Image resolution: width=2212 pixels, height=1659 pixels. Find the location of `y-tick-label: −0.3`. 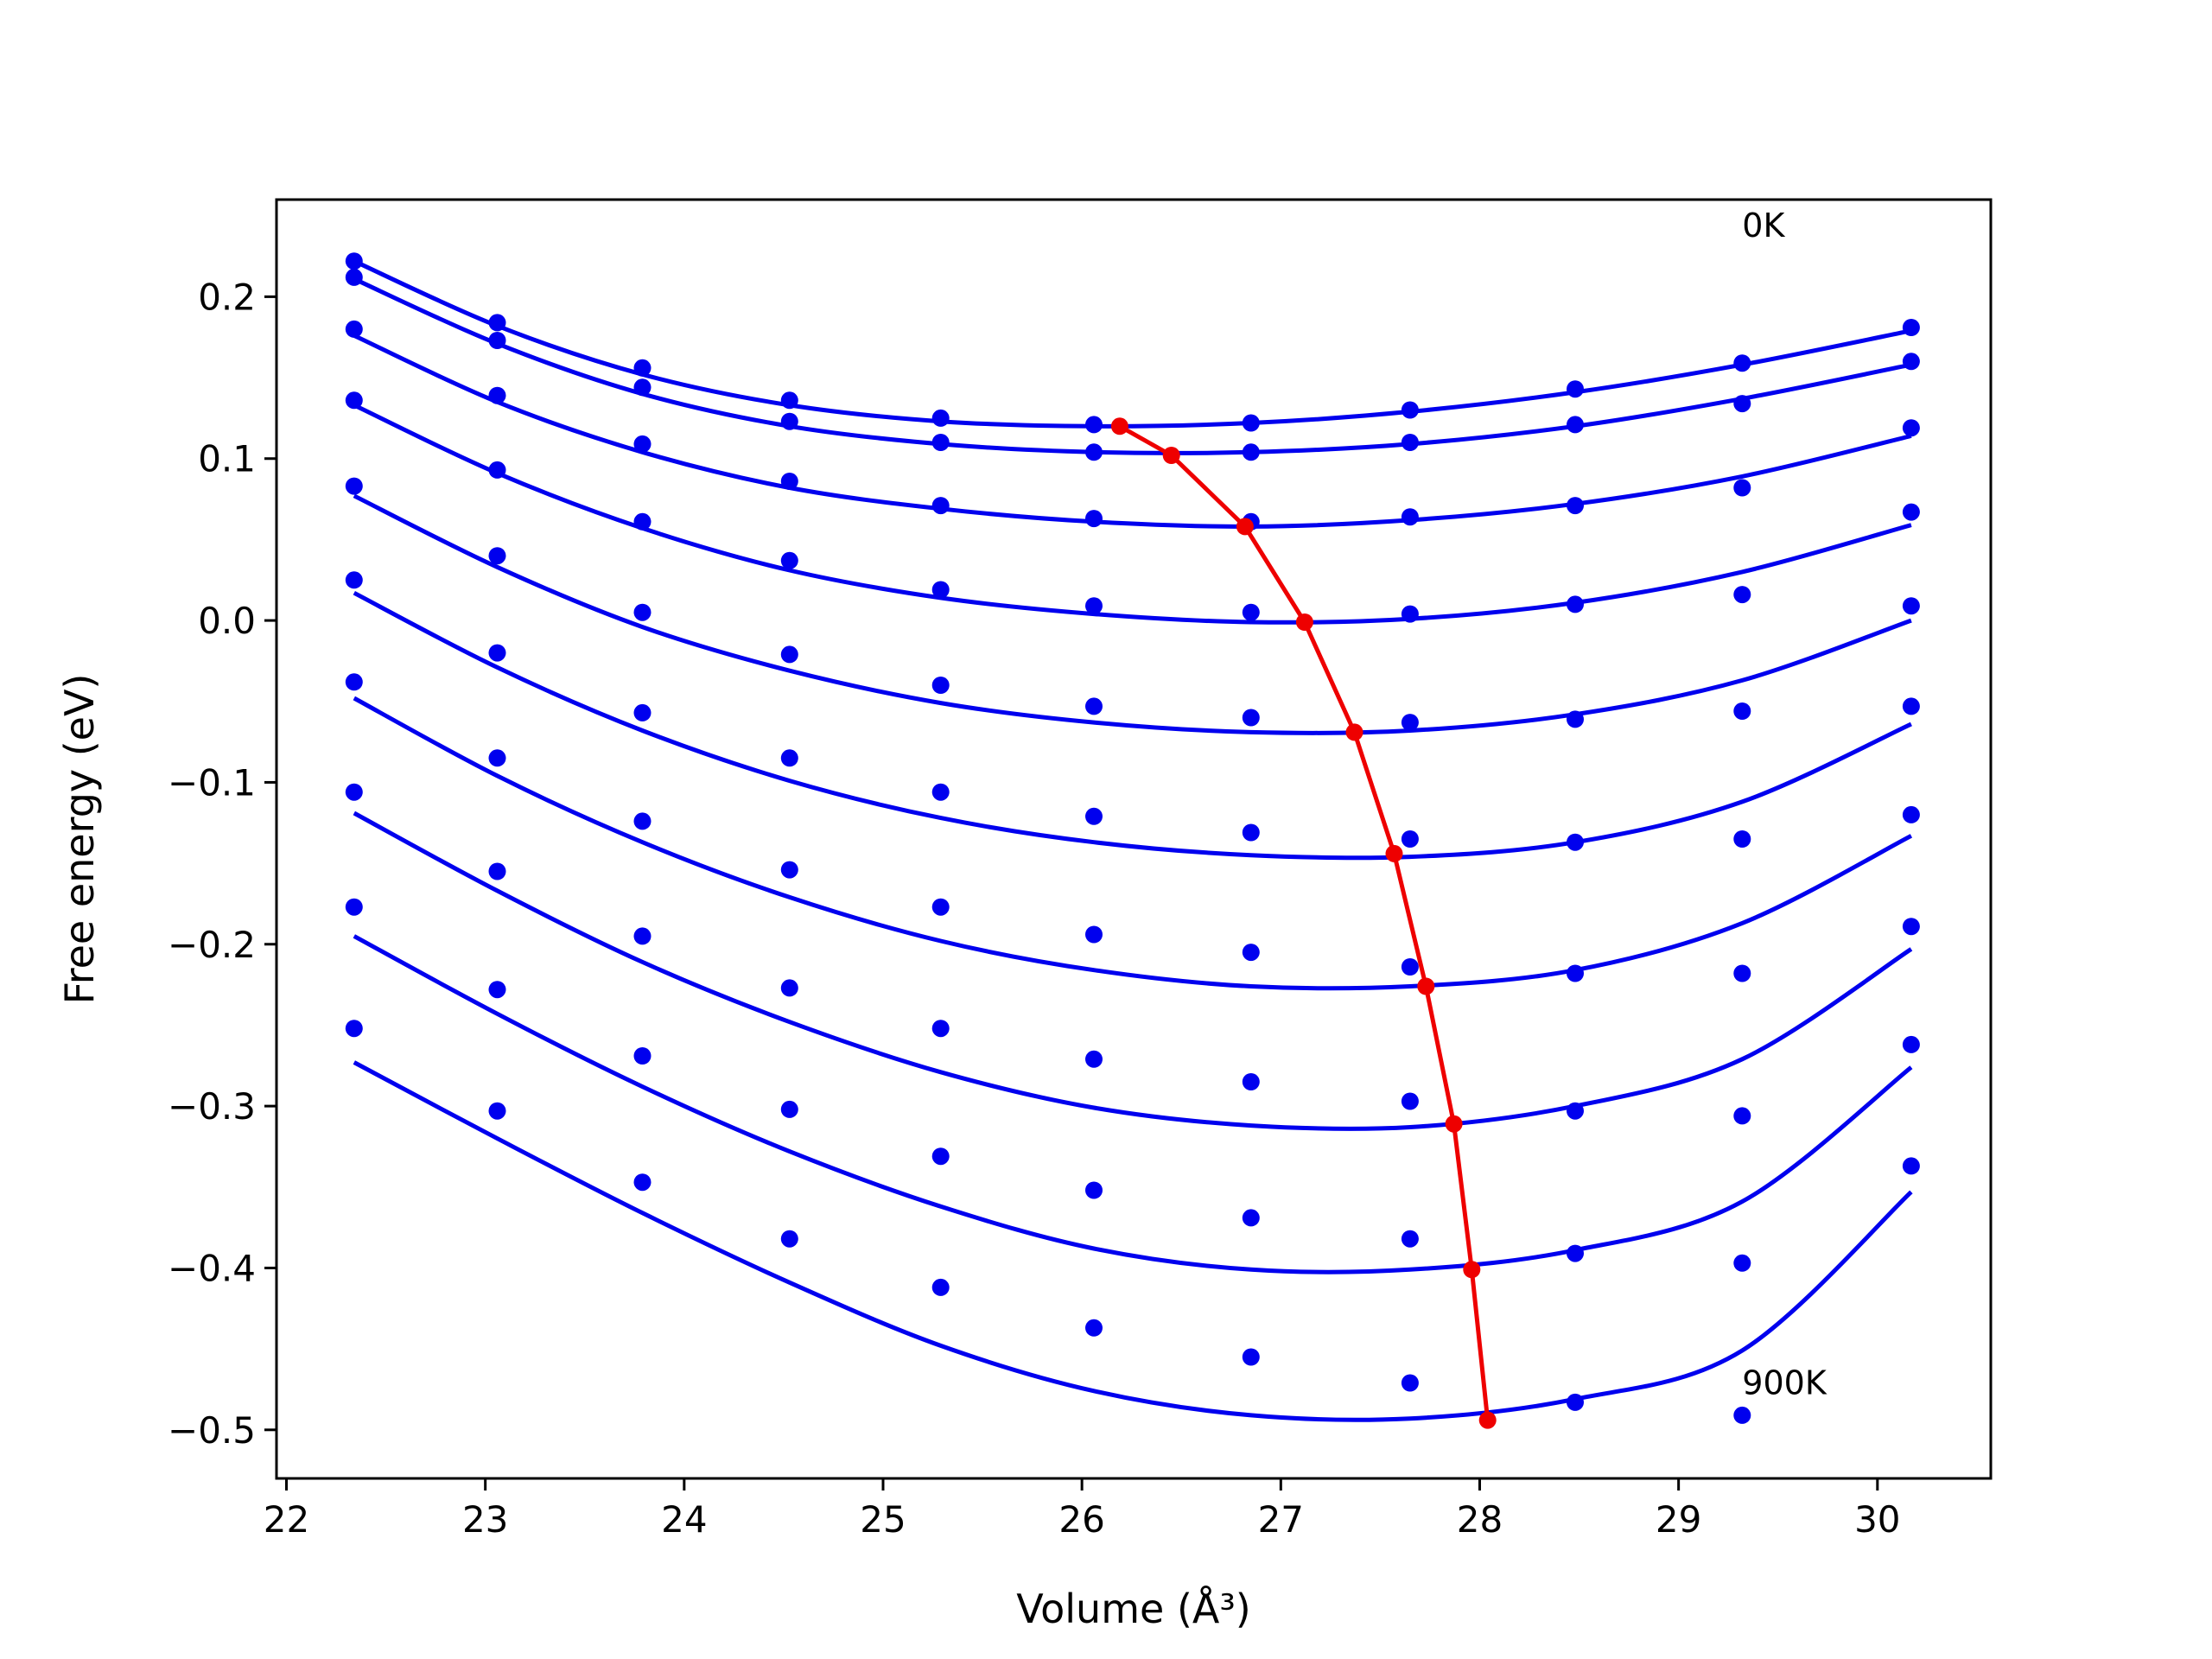

y-tick-label: −0.3 is located at coordinates (212, 1106).